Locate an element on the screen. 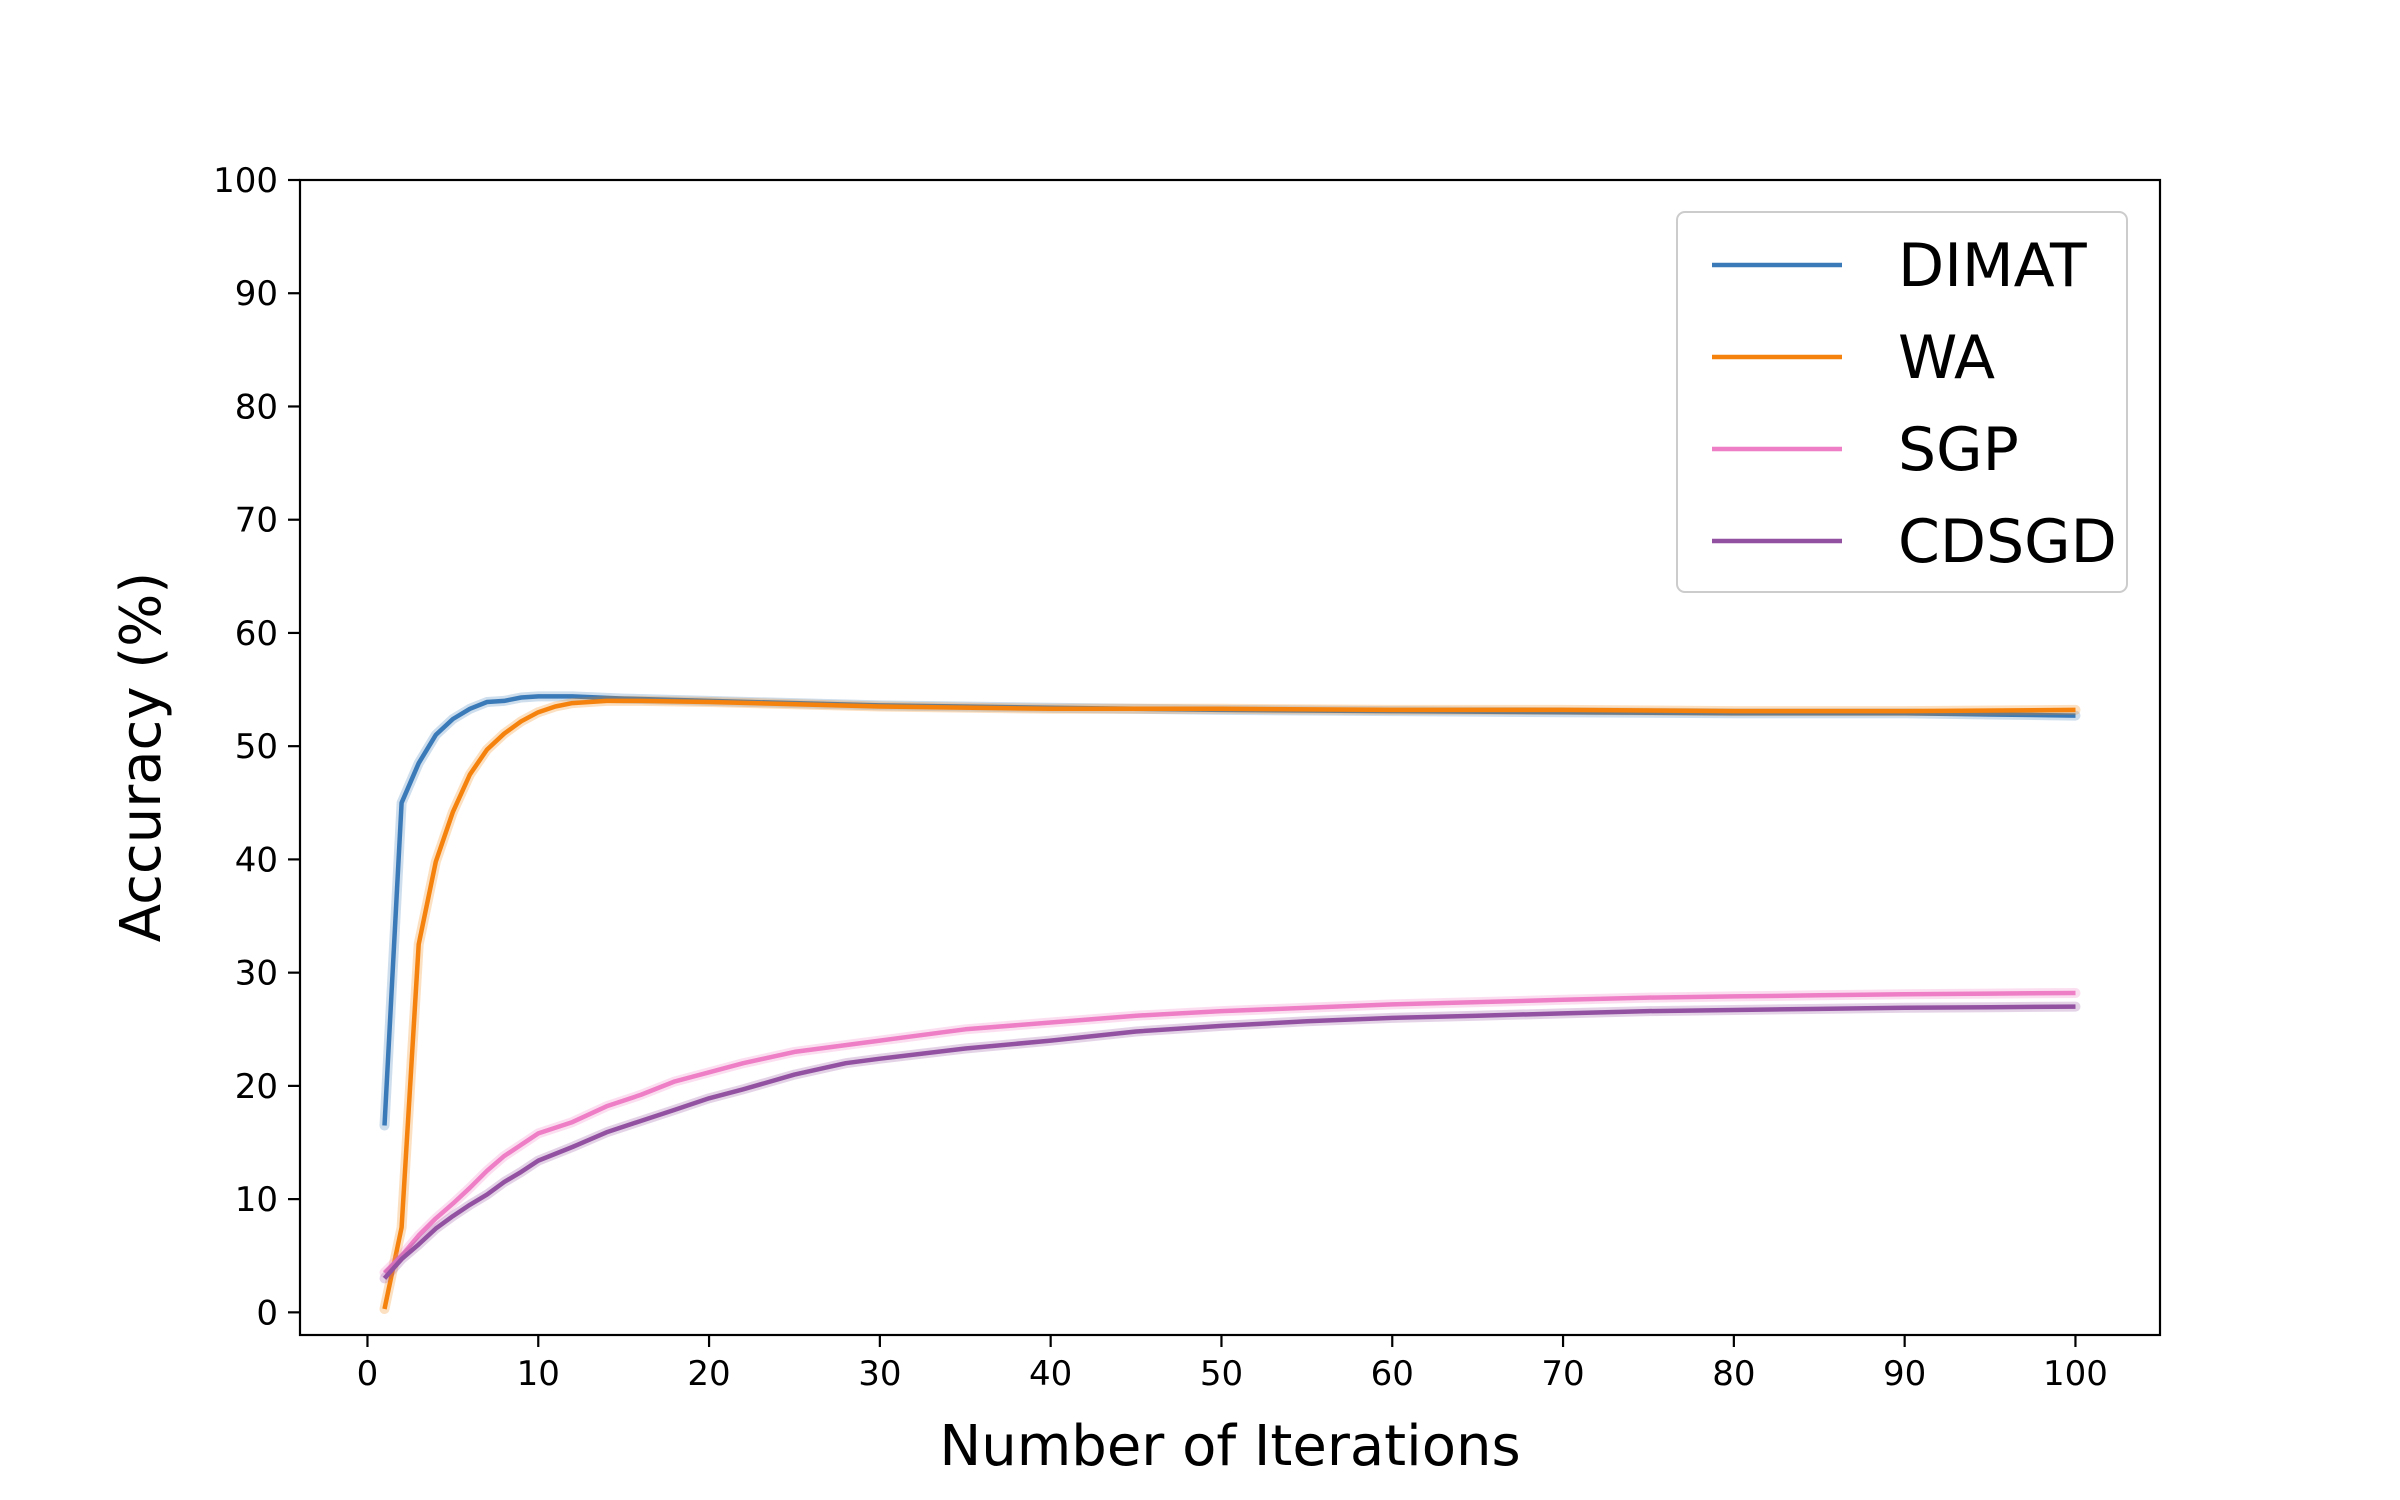 Image resolution: width=2400 pixels, height=1500 pixels. series-line-sgp is located at coordinates (1229, 1132).